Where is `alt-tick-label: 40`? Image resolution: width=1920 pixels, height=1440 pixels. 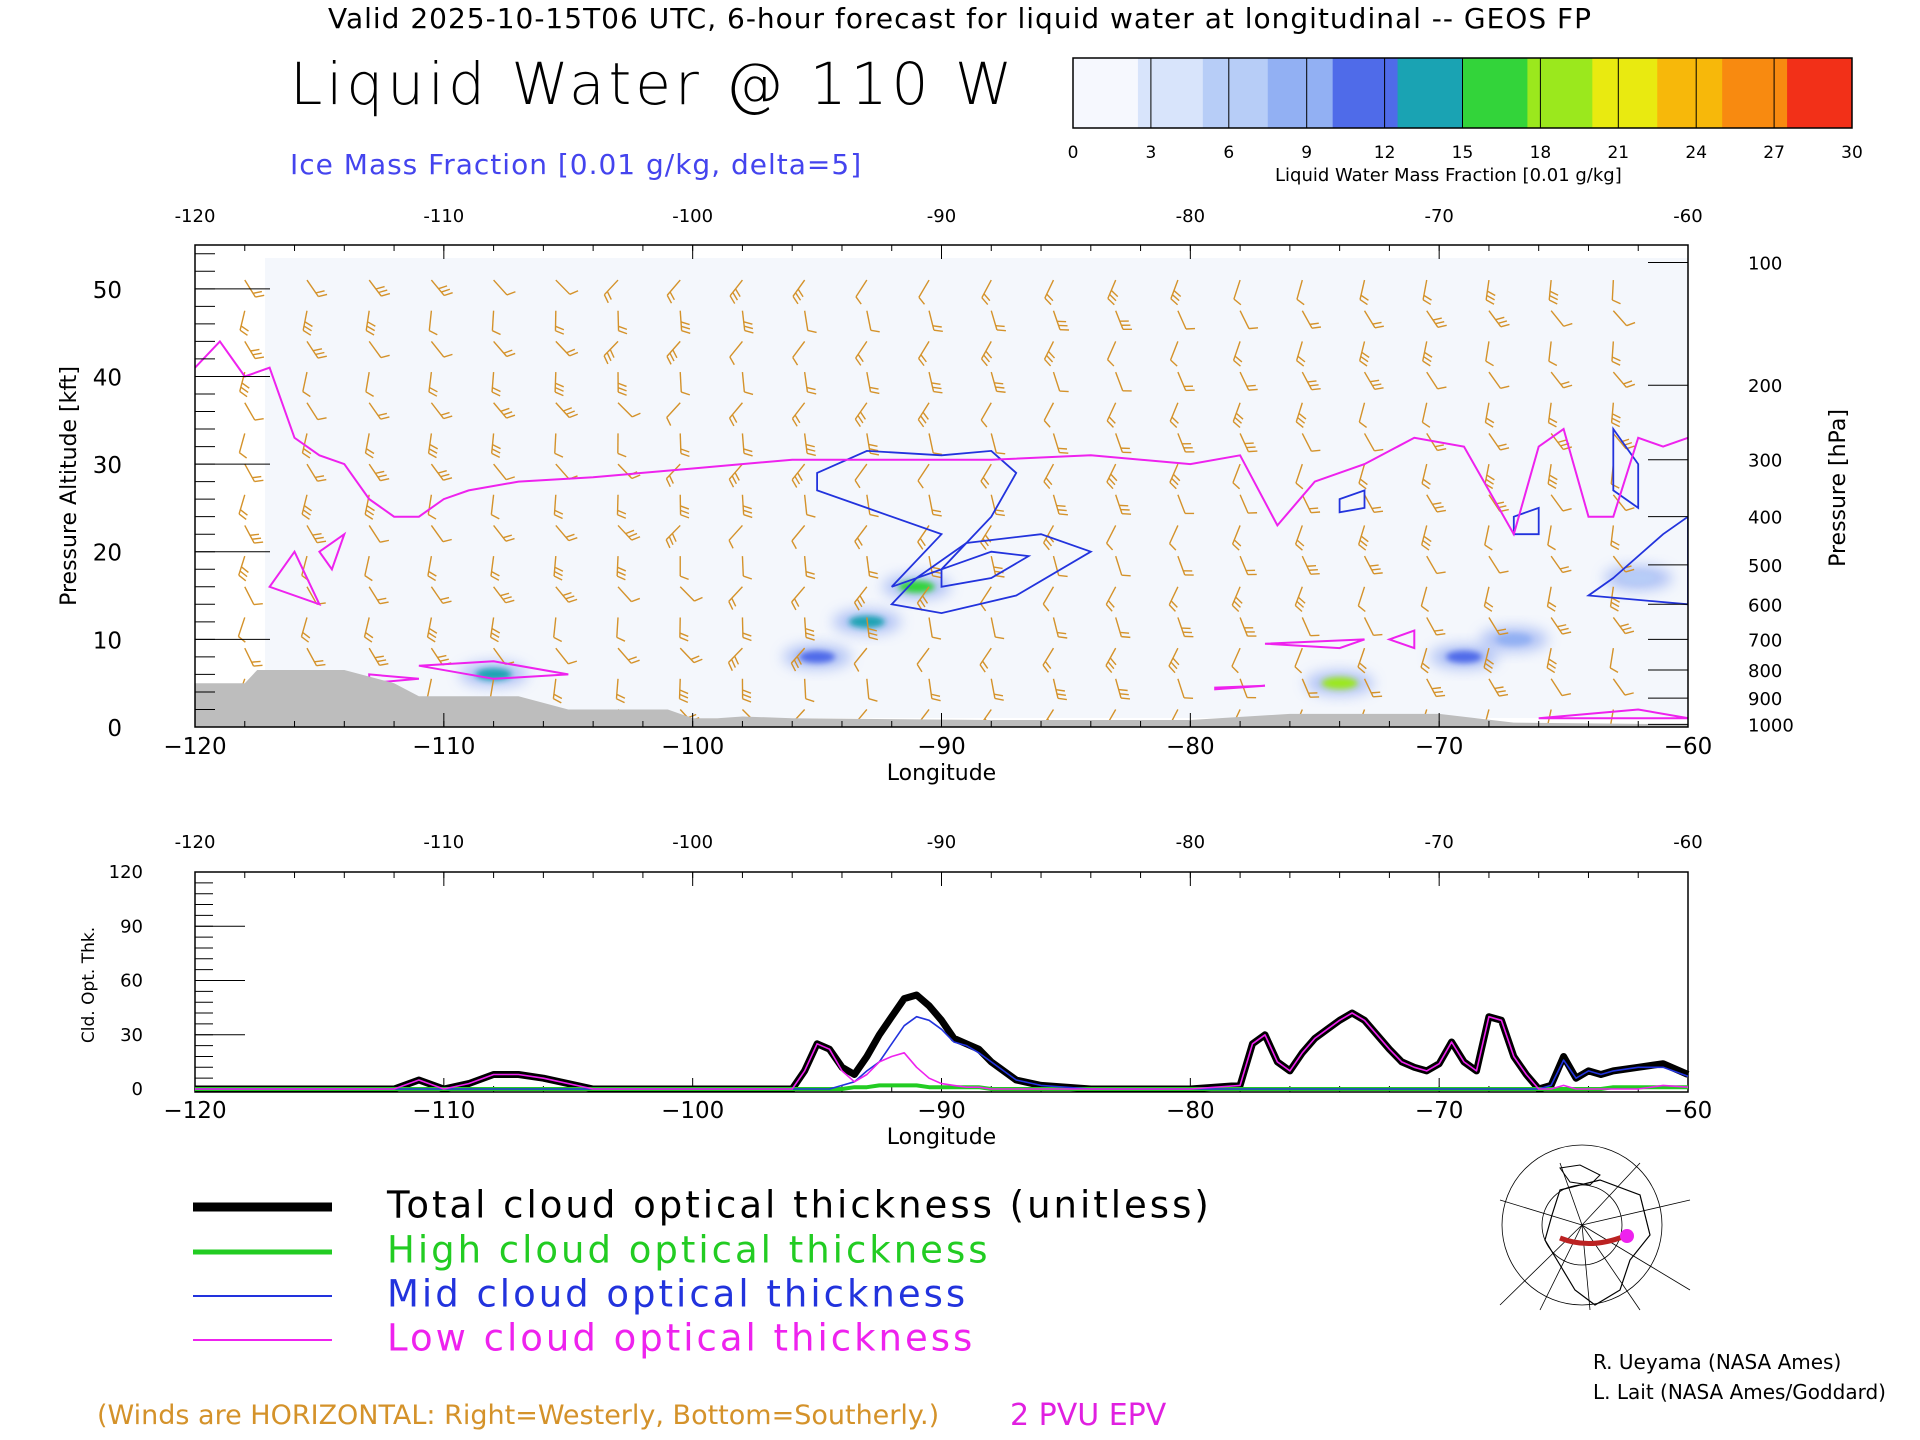
alt-tick-label: 40 is located at coordinates (107, 378).